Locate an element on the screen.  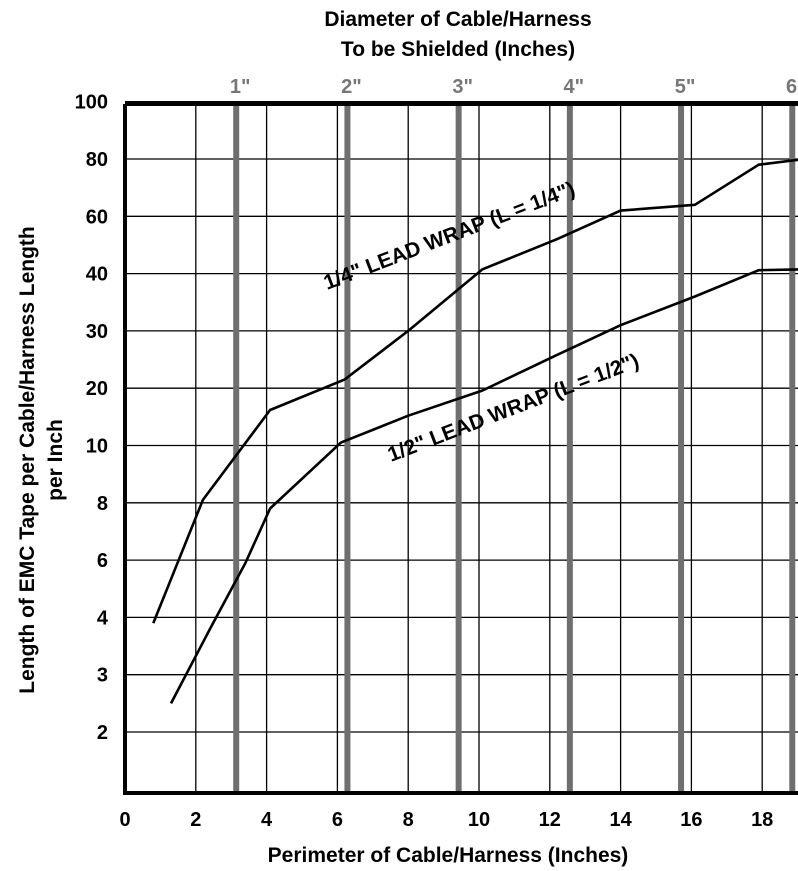
x-tick-label: 4 is located at coordinates (267, 820).